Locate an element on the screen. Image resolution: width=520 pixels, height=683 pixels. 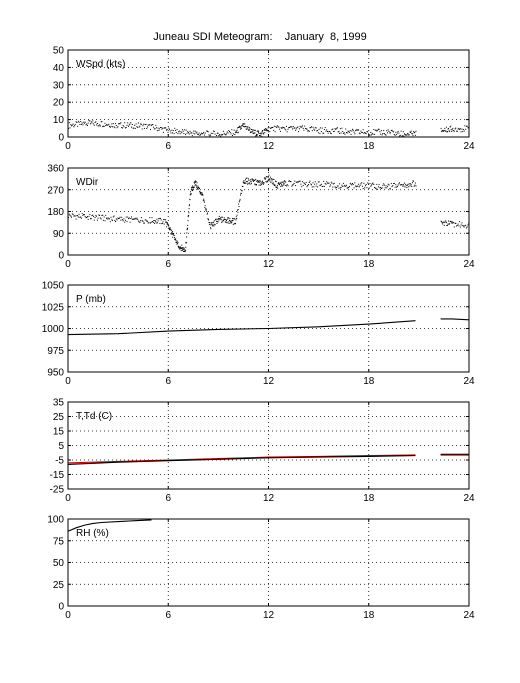
y-tick-label: 30 is located at coordinates (59, 85).